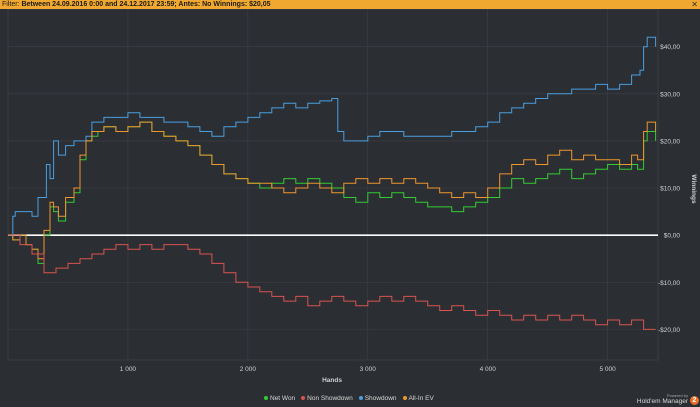 The height and width of the screenshot is (407, 700). Describe the element at coordinates (694, 4) in the screenshot. I see `close-icon: ✕` at that location.